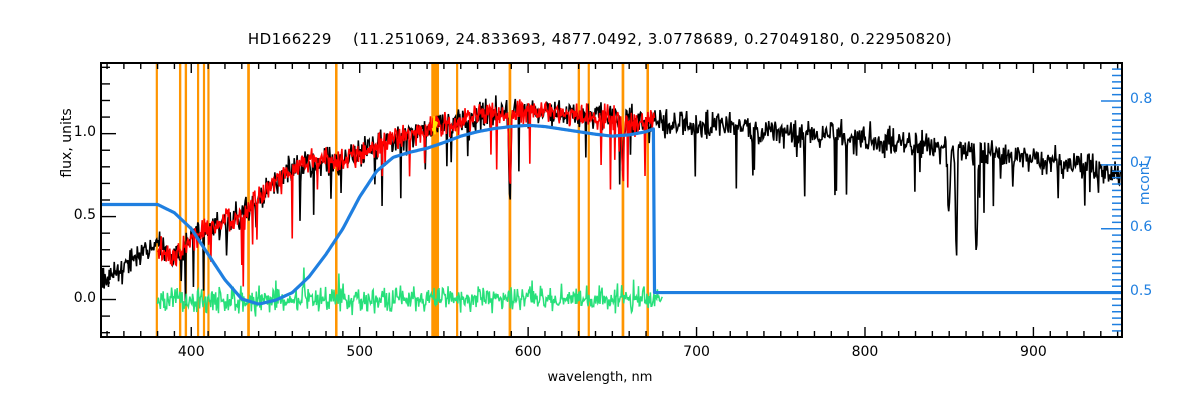  Describe the element at coordinates (1141, 290) in the screenshot. I see `y-tick-label-right-0: 0.5` at that location.